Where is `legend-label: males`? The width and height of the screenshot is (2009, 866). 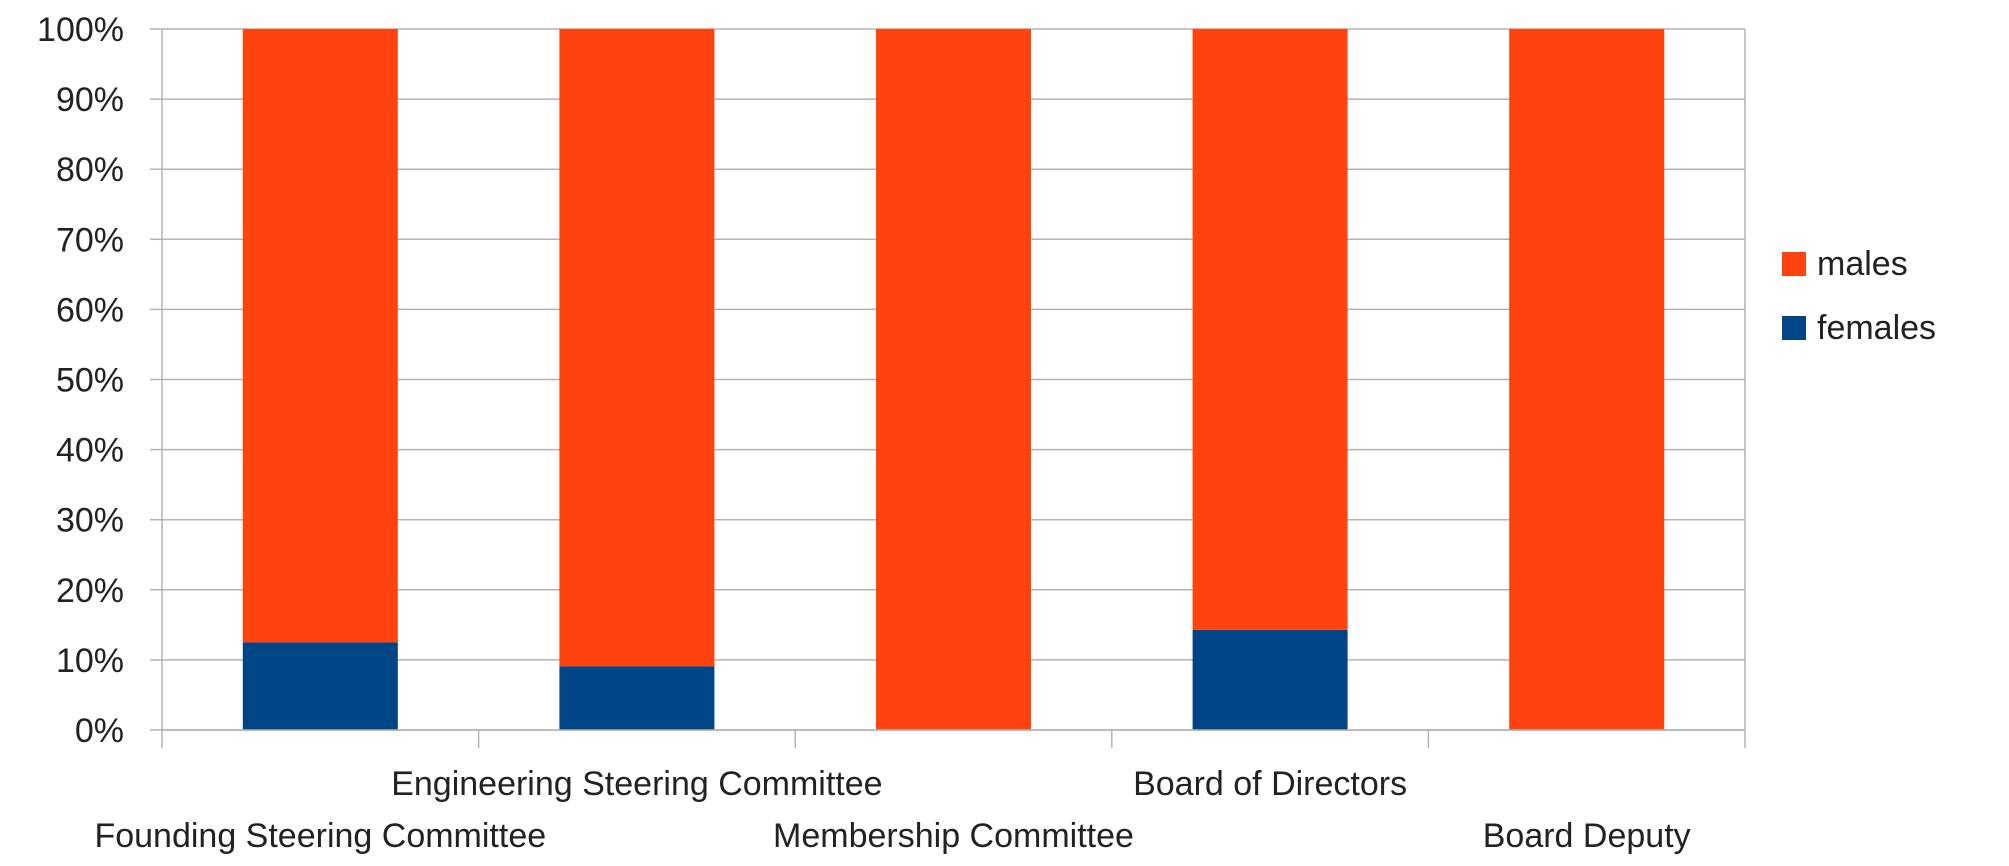 legend-label: males is located at coordinates (1862, 264).